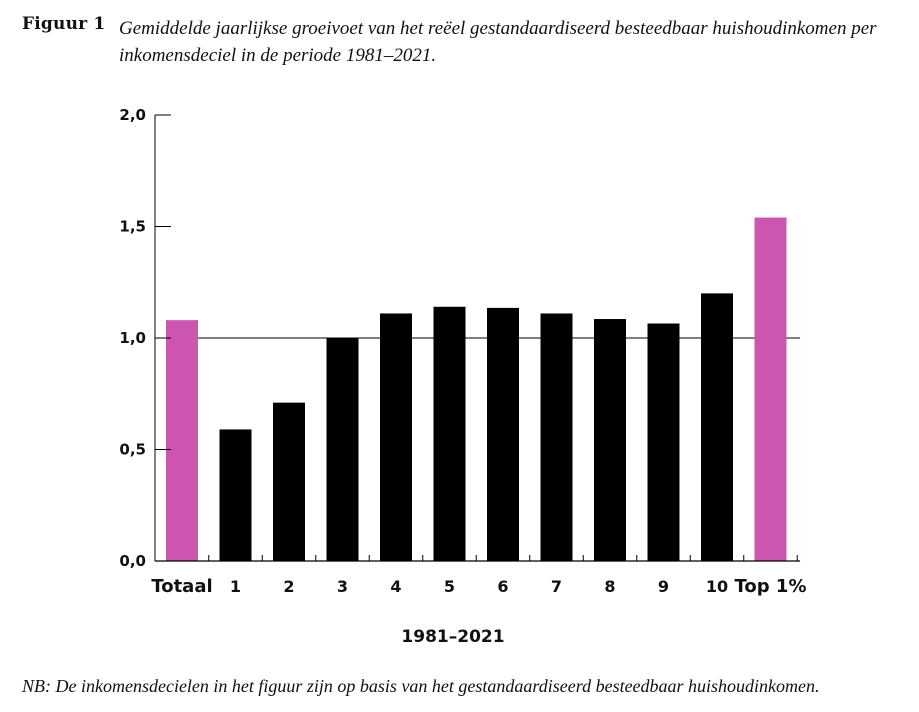  I want to click on bar-top-1-, so click(770, 389).